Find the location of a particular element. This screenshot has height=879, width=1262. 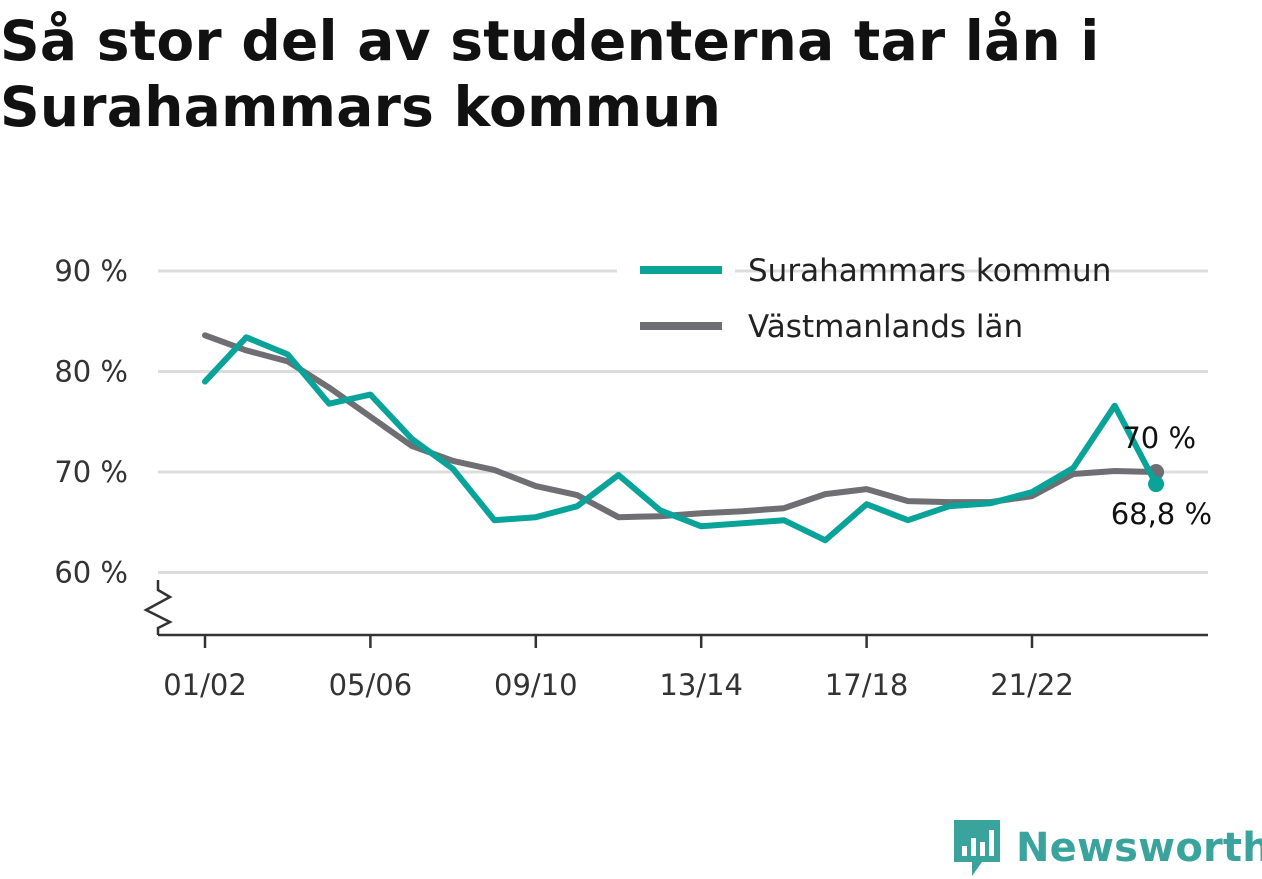

newsworthy-logo: Newsworthy is located at coordinates (1107, 848).